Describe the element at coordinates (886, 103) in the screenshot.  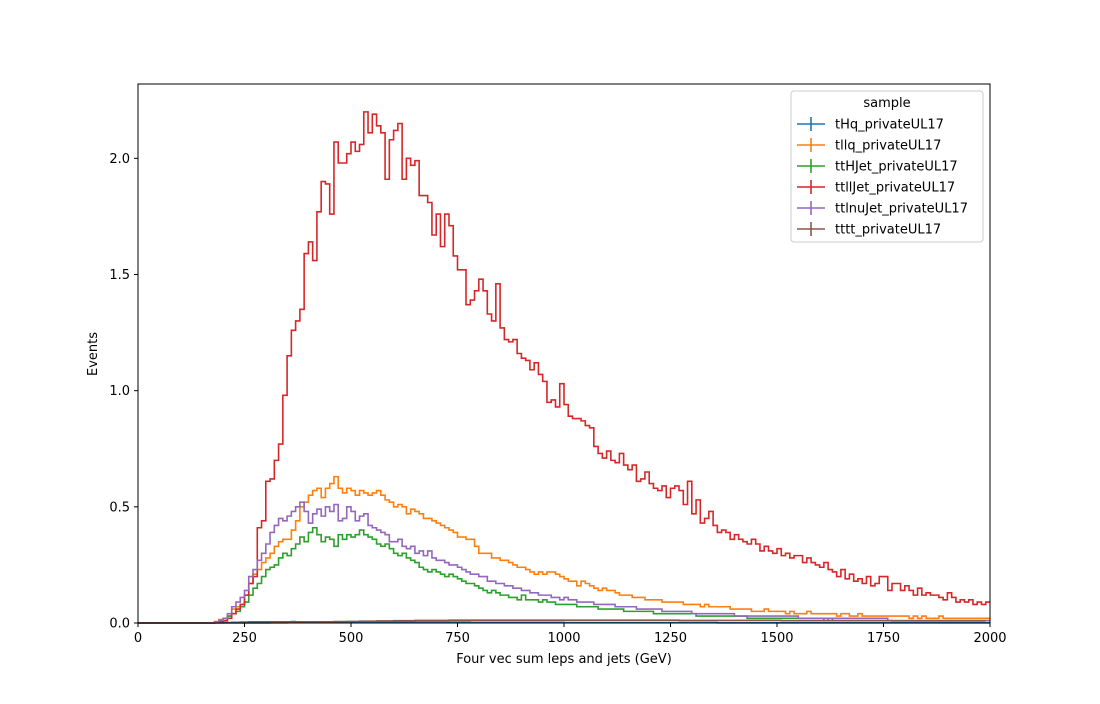
I see `legend-title: sample` at that location.